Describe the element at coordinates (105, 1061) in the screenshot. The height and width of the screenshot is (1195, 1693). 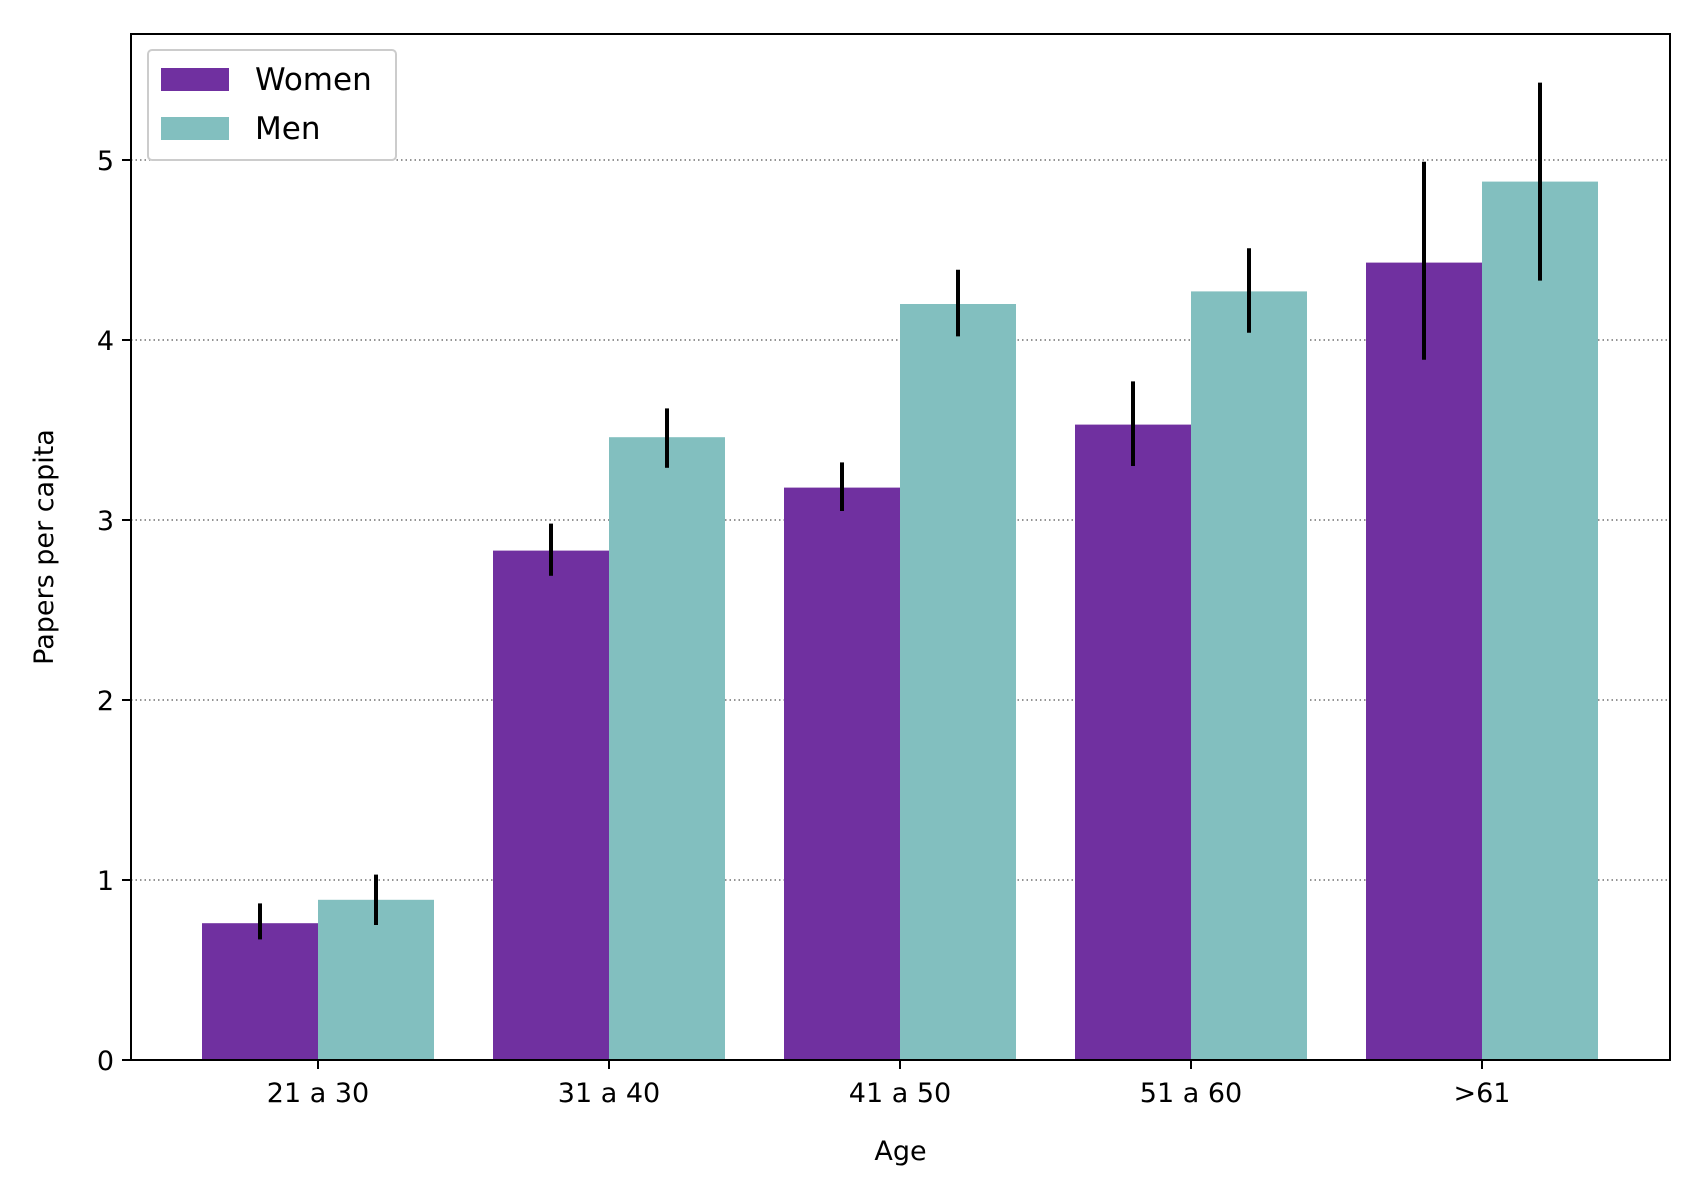
I see `y-tick-label: 0` at that location.